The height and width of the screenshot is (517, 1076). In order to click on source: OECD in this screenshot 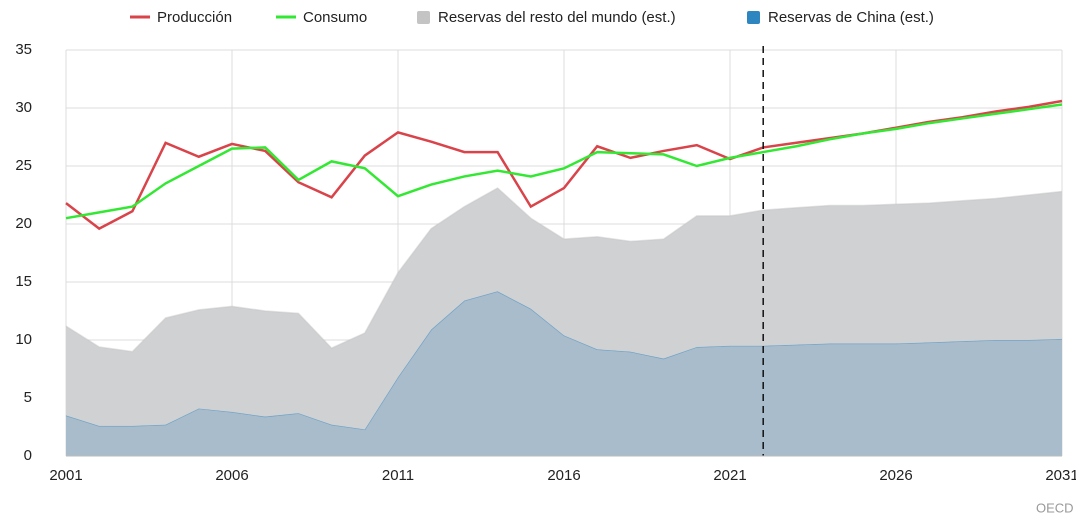, I will do `click(1055, 507)`.